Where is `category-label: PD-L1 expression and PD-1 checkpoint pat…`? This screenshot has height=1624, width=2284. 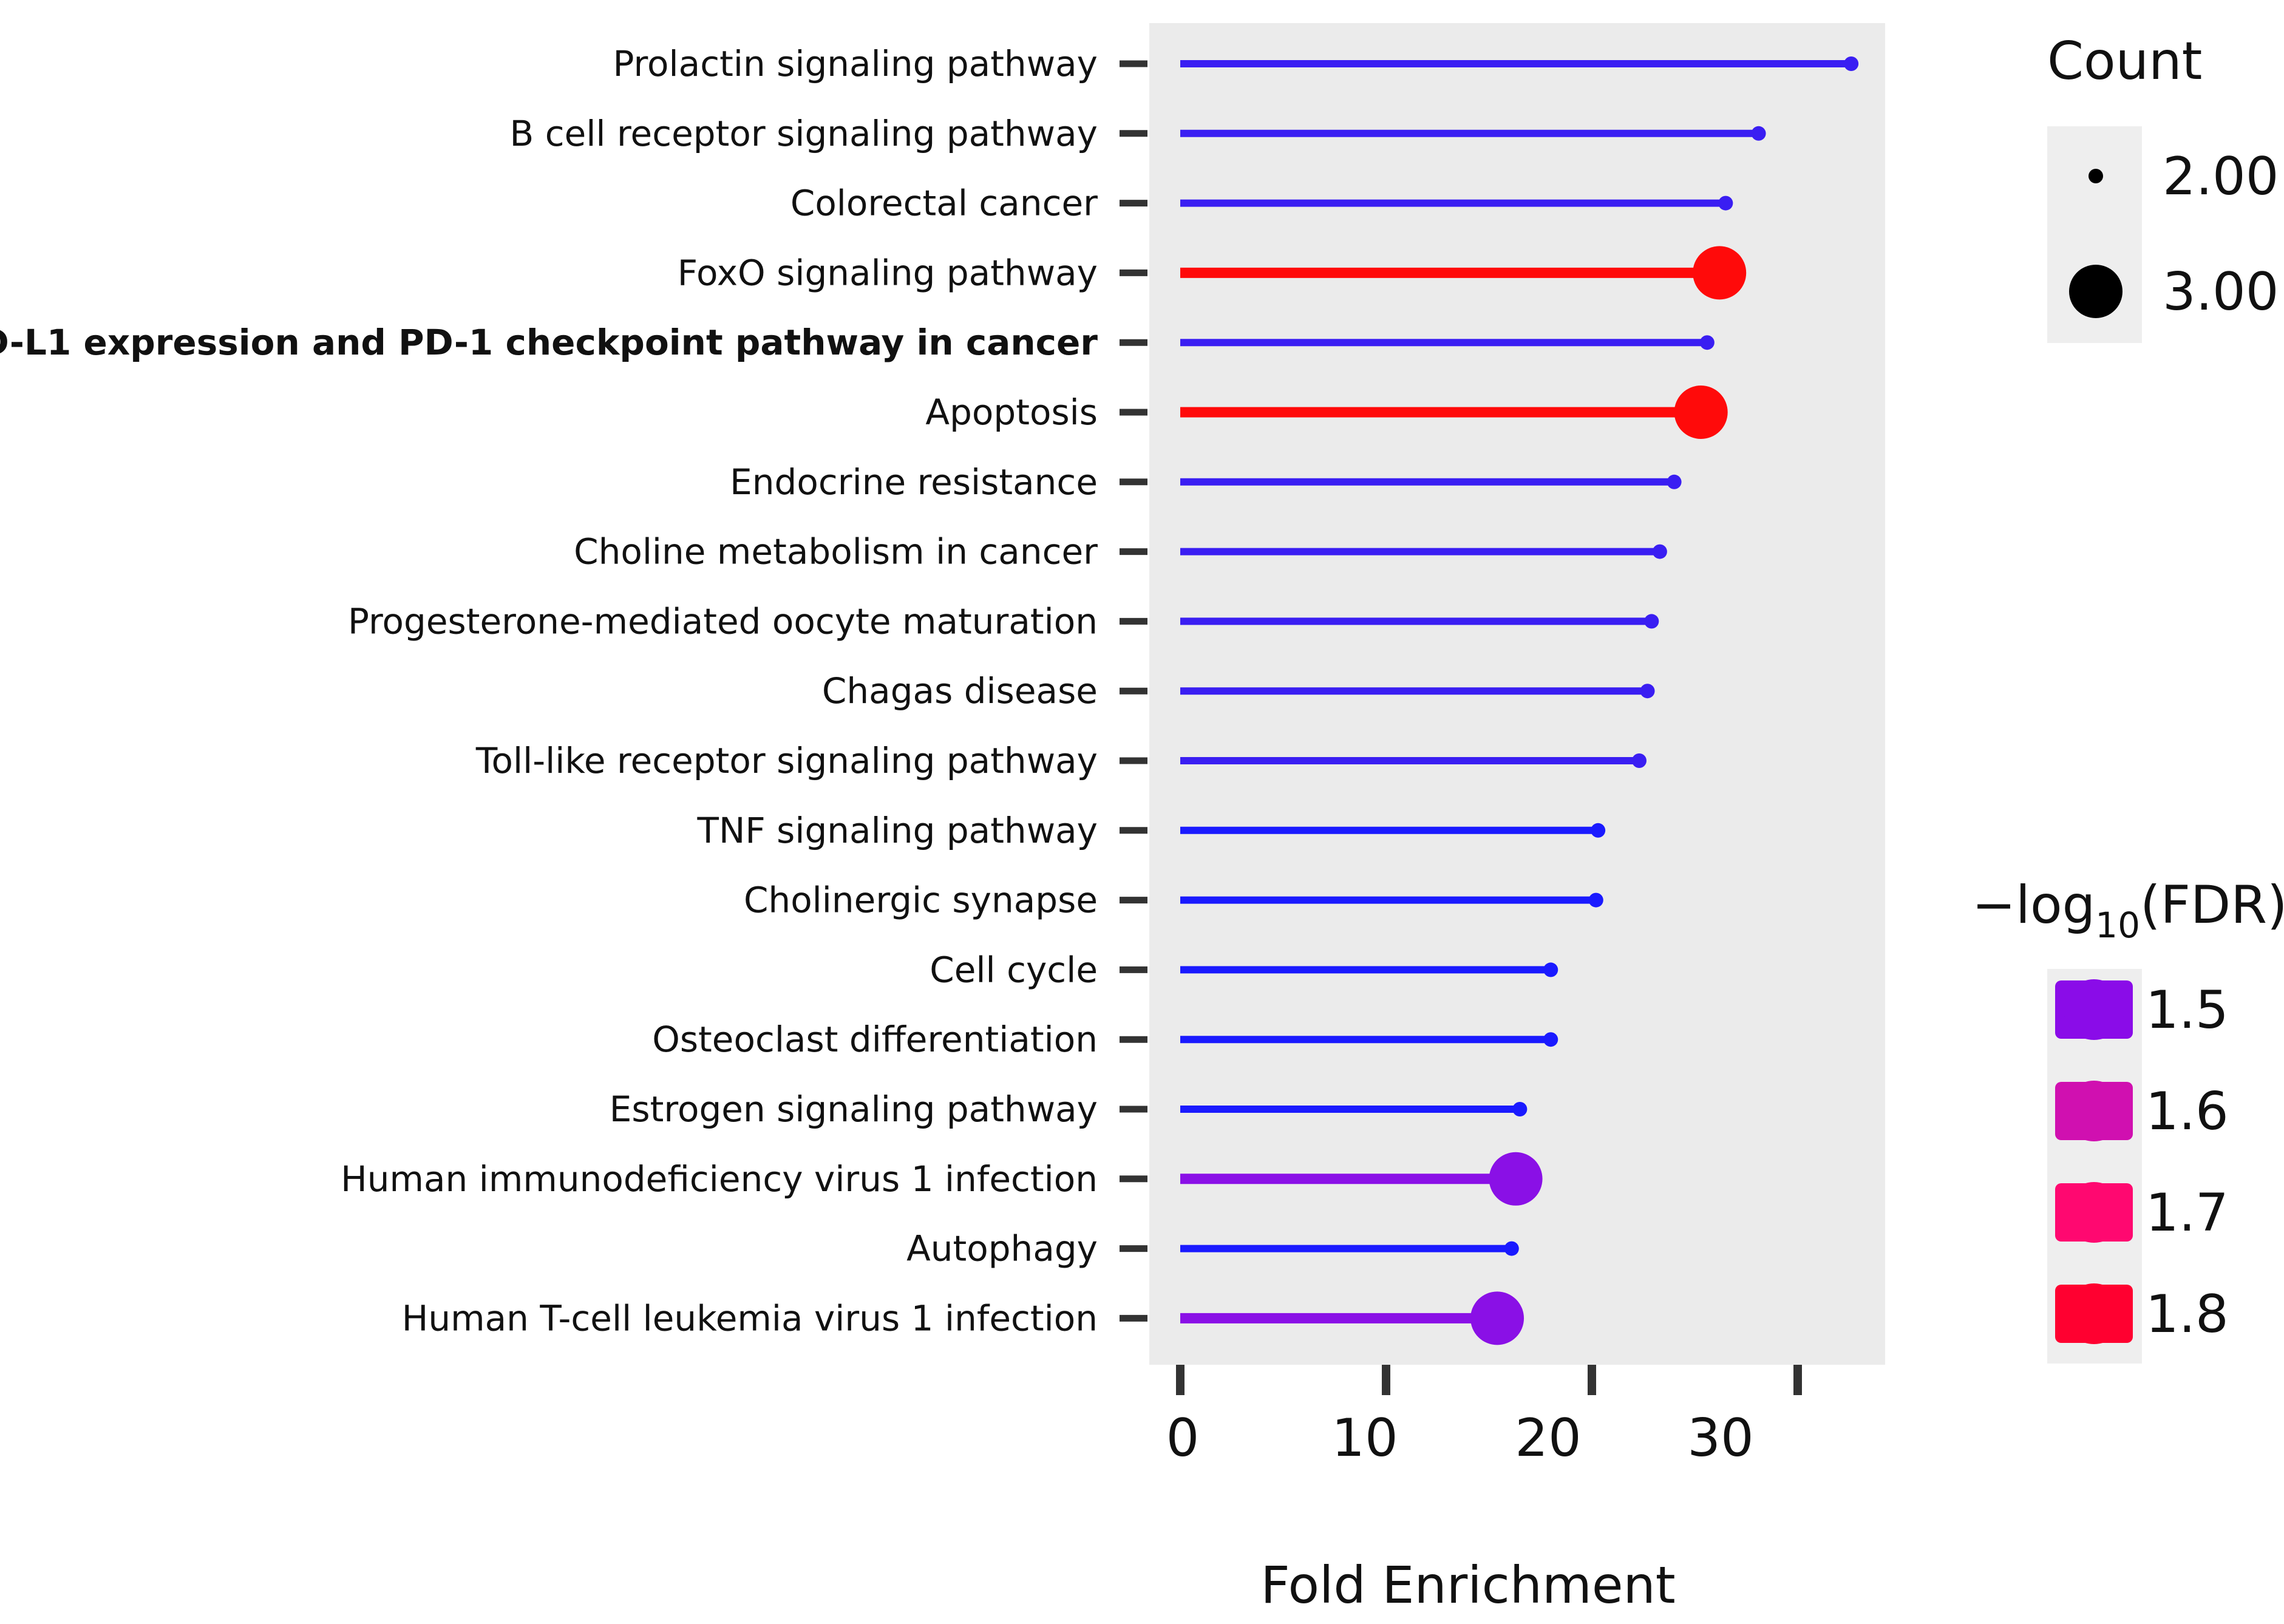 category-label: PD-L1 expression and PD-1 checkpoint pat… is located at coordinates (549, 342).